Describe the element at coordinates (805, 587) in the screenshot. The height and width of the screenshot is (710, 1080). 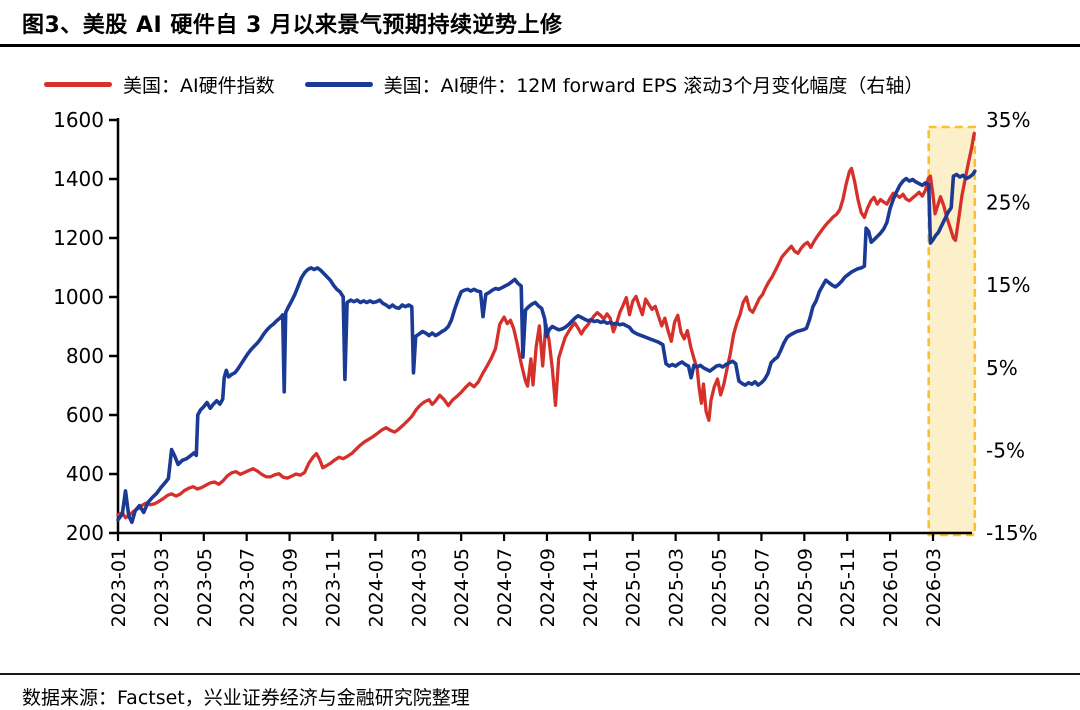
I see `x-axis-tick-label: 2025-09` at that location.